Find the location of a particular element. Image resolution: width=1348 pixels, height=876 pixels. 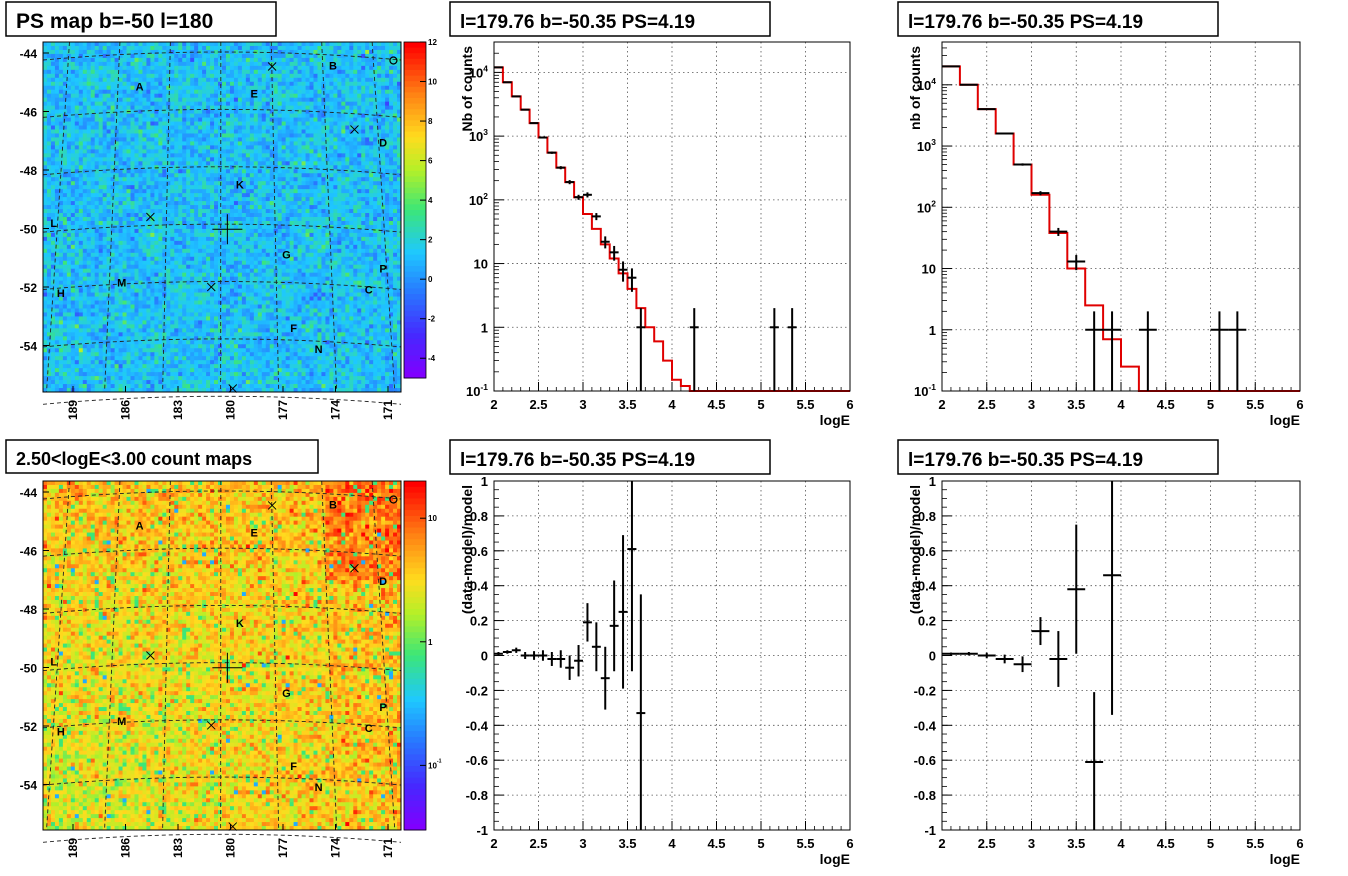

colorbar-tick-label: 10-1 is located at coordinates (435, 764).